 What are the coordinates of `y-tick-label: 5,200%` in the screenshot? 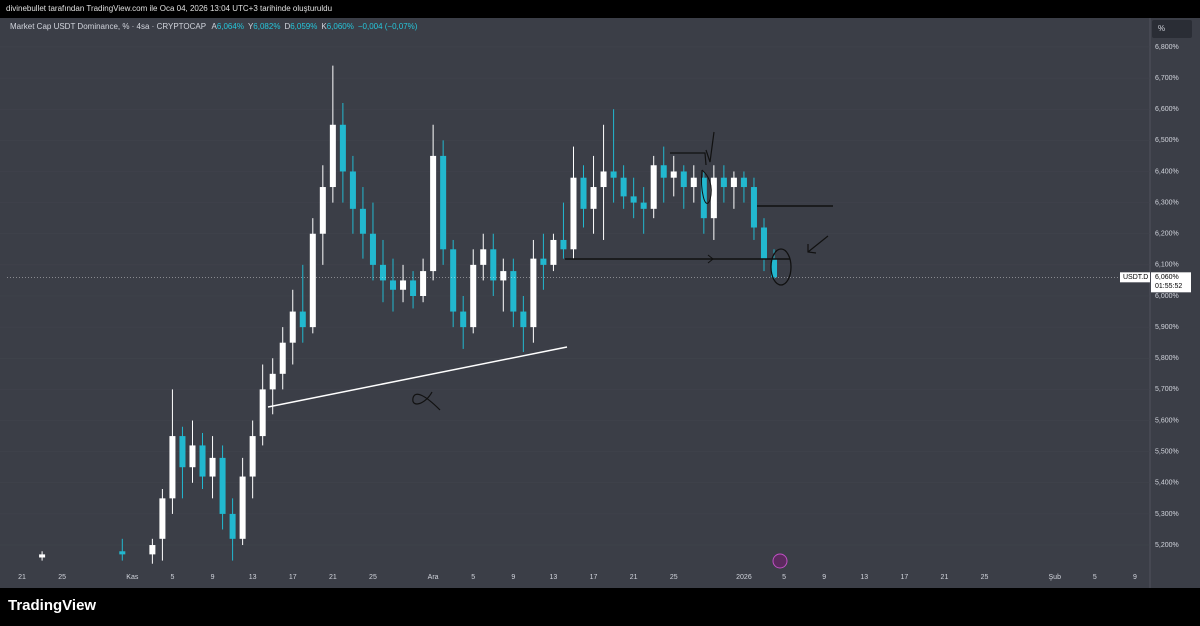 It's located at (1167, 545).